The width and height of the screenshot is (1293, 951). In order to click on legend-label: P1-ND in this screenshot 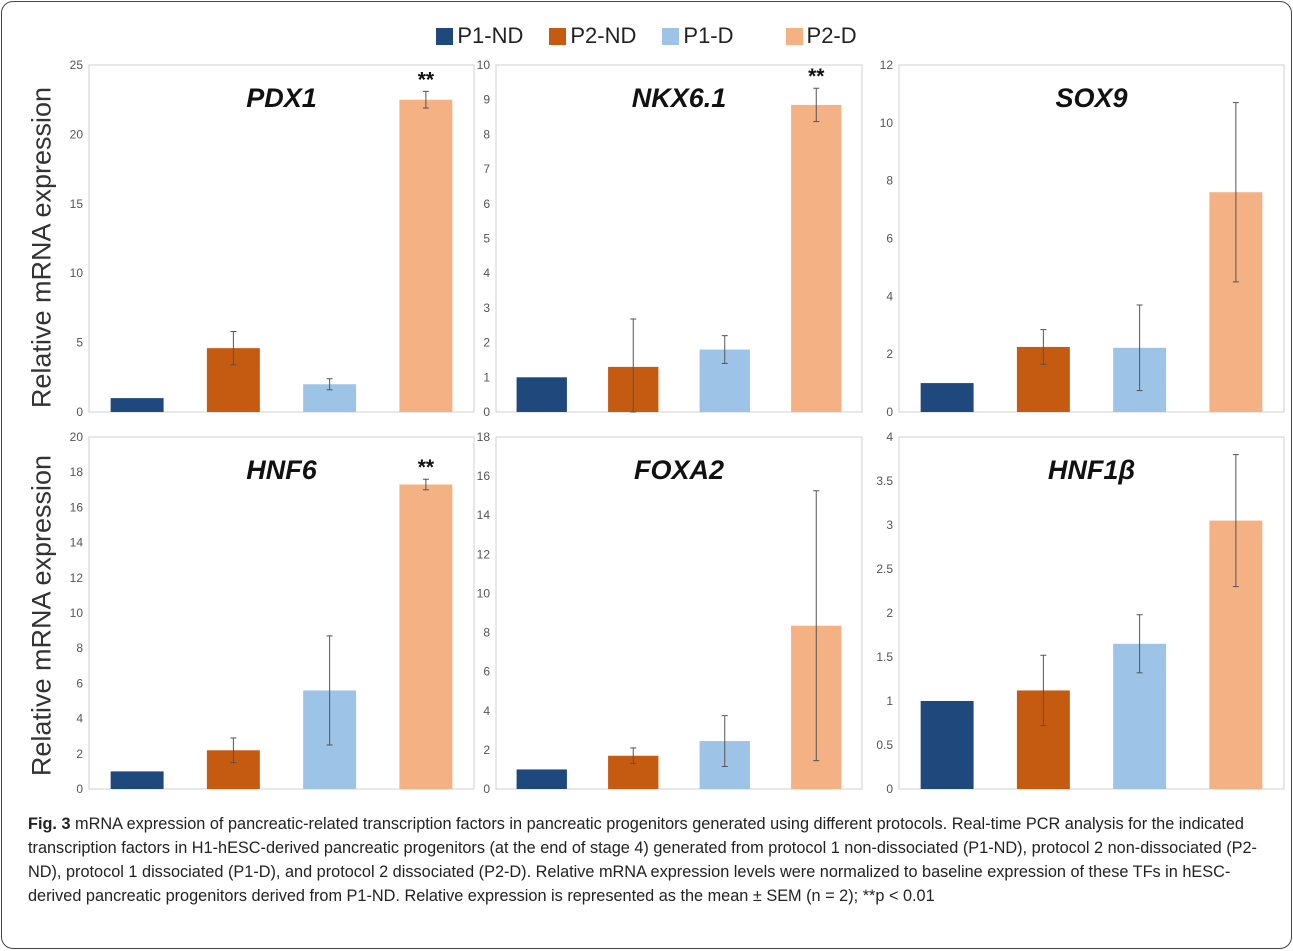, I will do `click(490, 35)`.